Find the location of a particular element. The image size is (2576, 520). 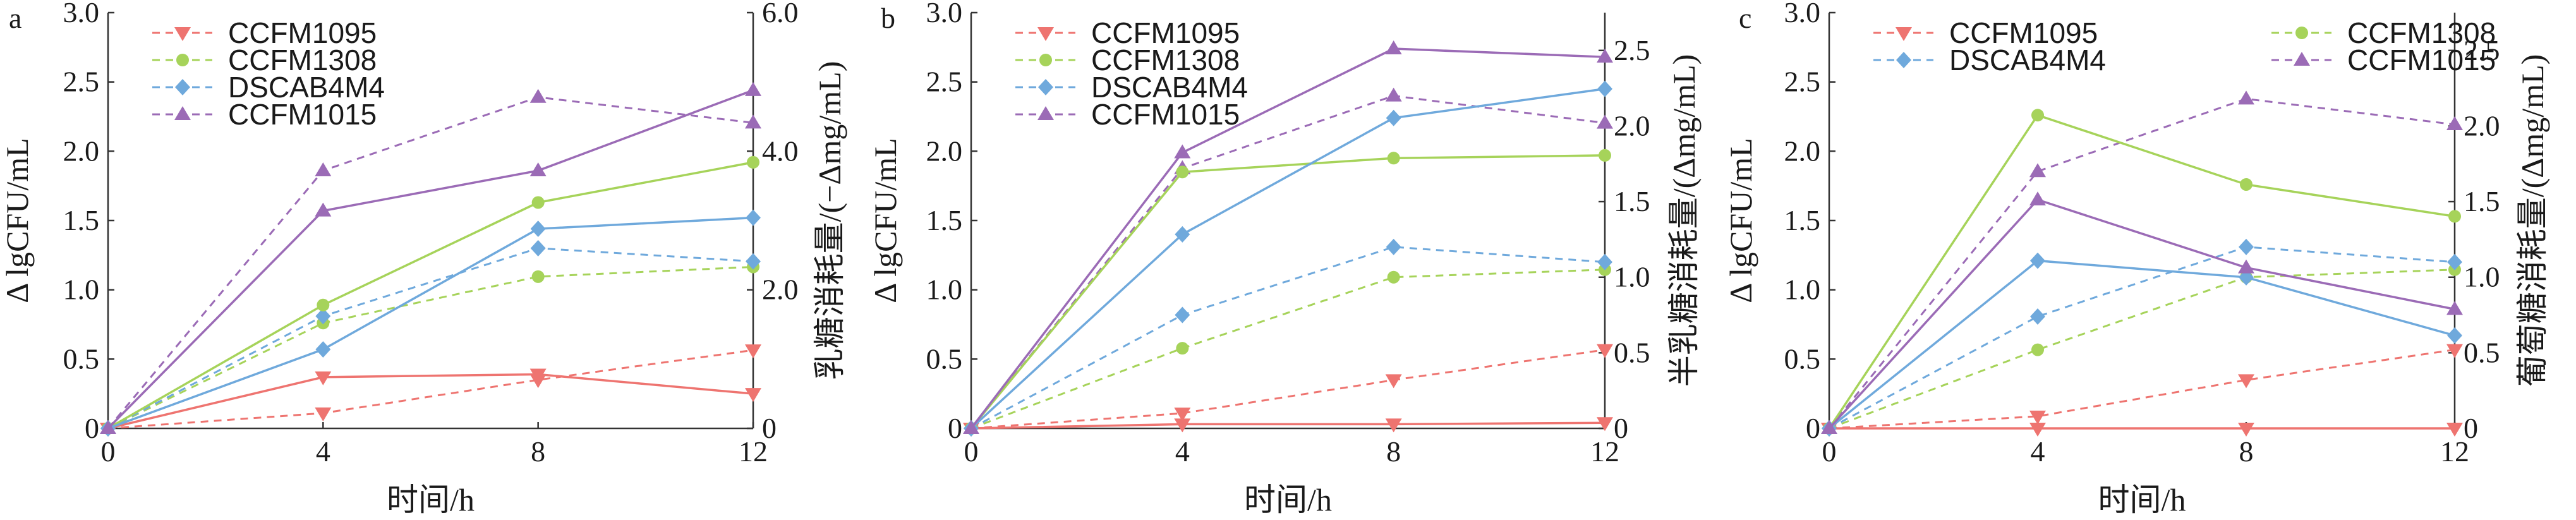

x-tick-label: 4 is located at coordinates (323, 451).